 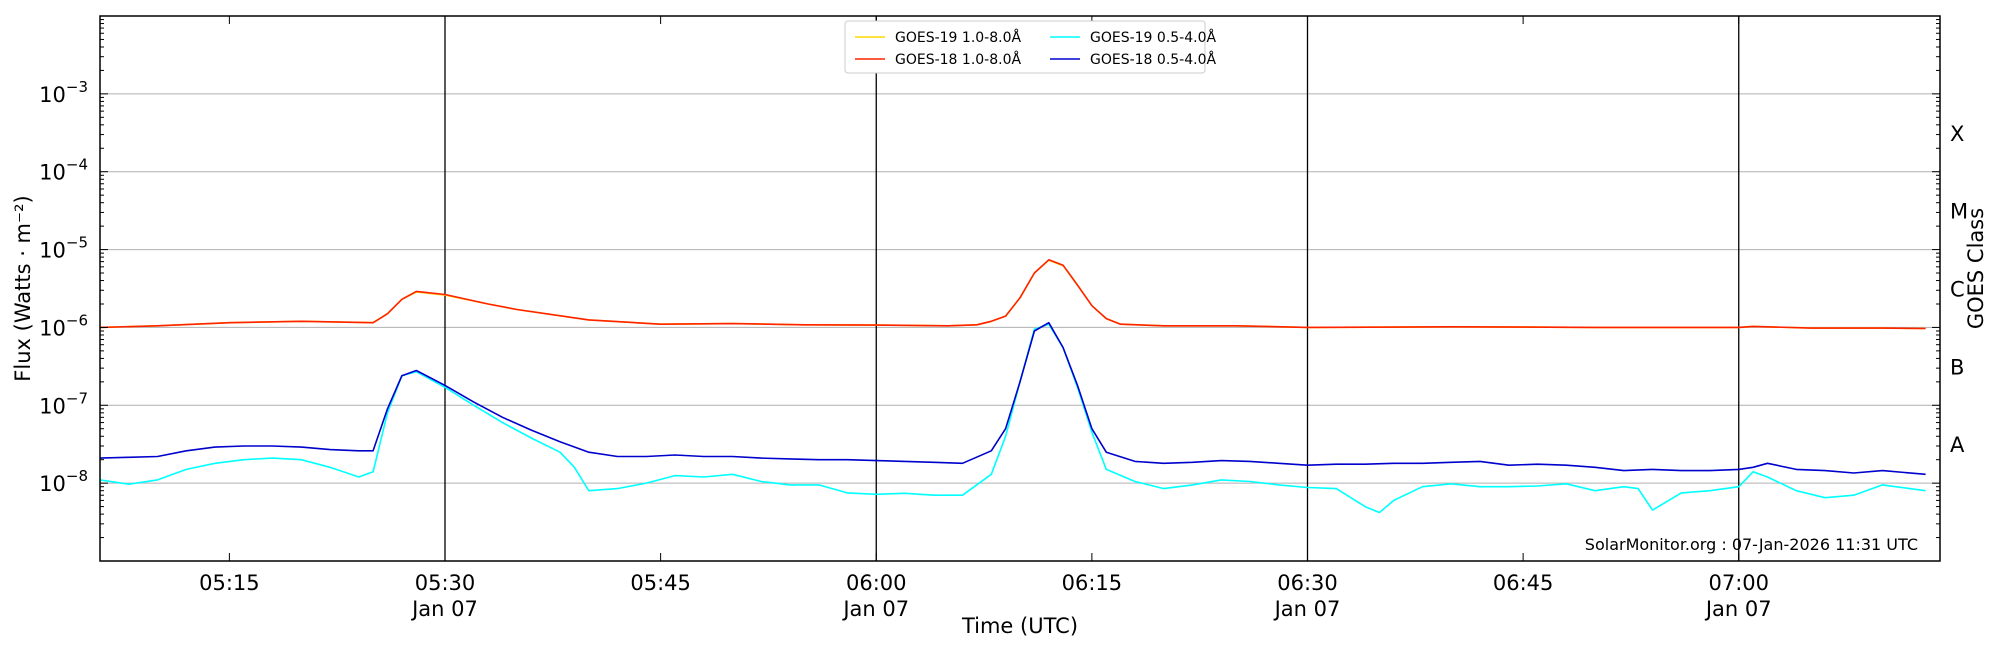 What do you see at coordinates (63, 92) in the screenshot?
I see `y-tick-label: 10⁻³` at bounding box center [63, 92].